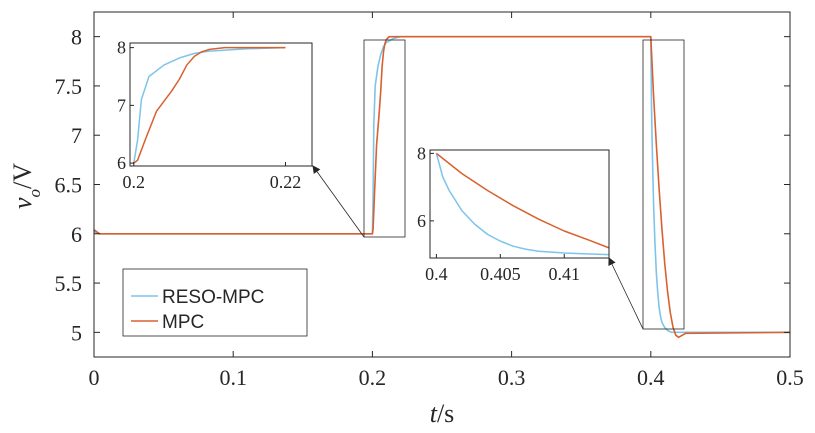  What do you see at coordinates (565, 274) in the screenshot?
I see `inset-x-tick-label: 0.41` at bounding box center [565, 274].